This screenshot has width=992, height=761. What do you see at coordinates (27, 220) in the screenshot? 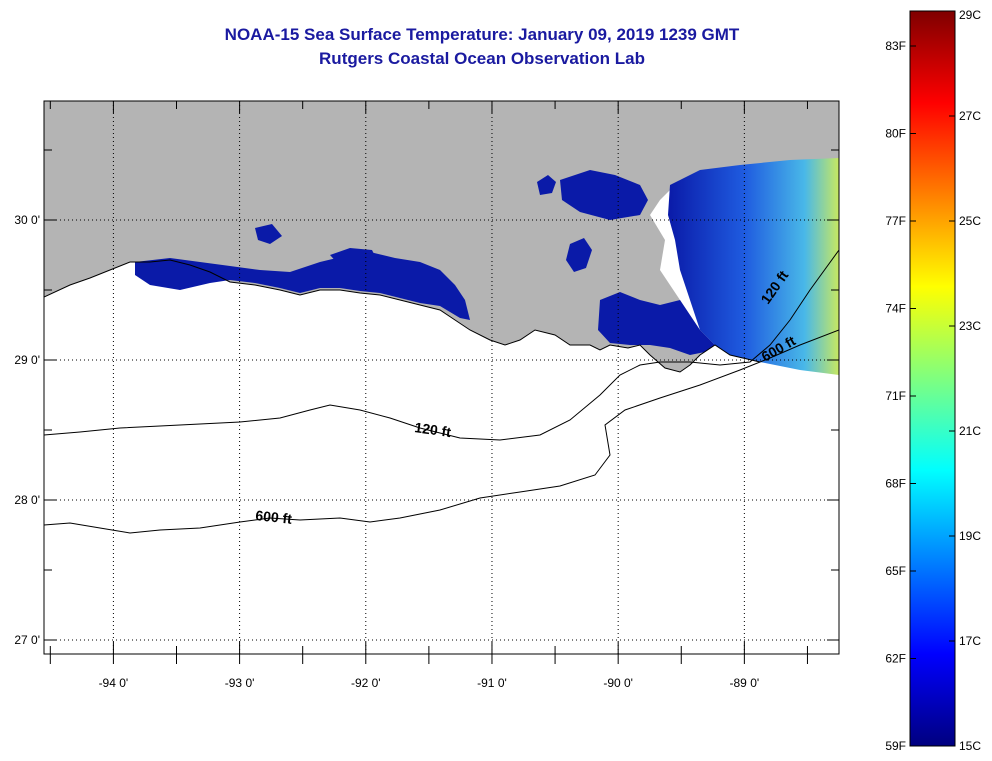
I see `y-tick-label: 30 0'` at bounding box center [27, 220].